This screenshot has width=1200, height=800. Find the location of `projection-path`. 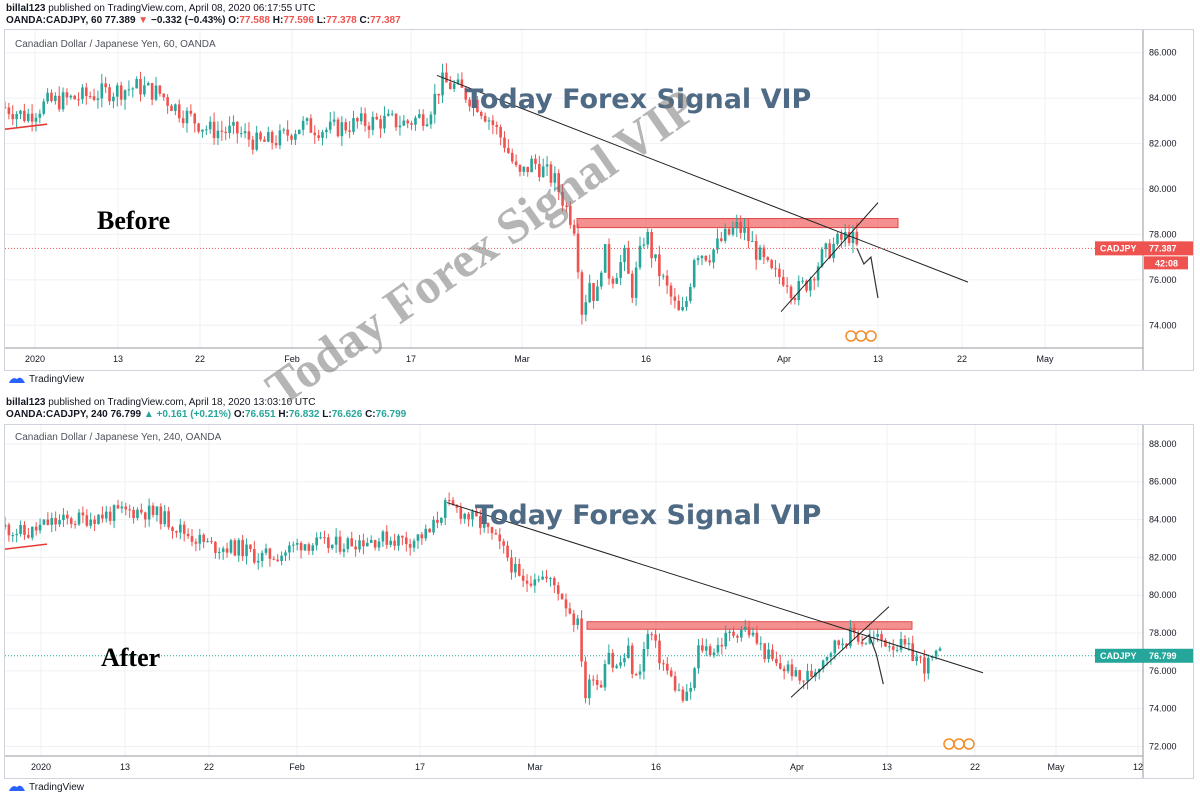

projection-path is located at coordinates (872, 659).